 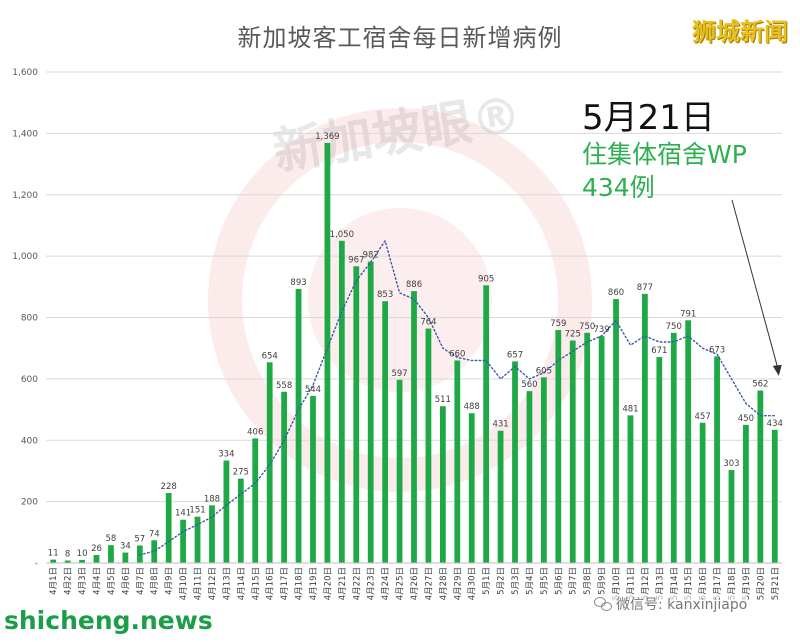 I want to click on x-tick-label: 4月1日, so click(x=54, y=581).